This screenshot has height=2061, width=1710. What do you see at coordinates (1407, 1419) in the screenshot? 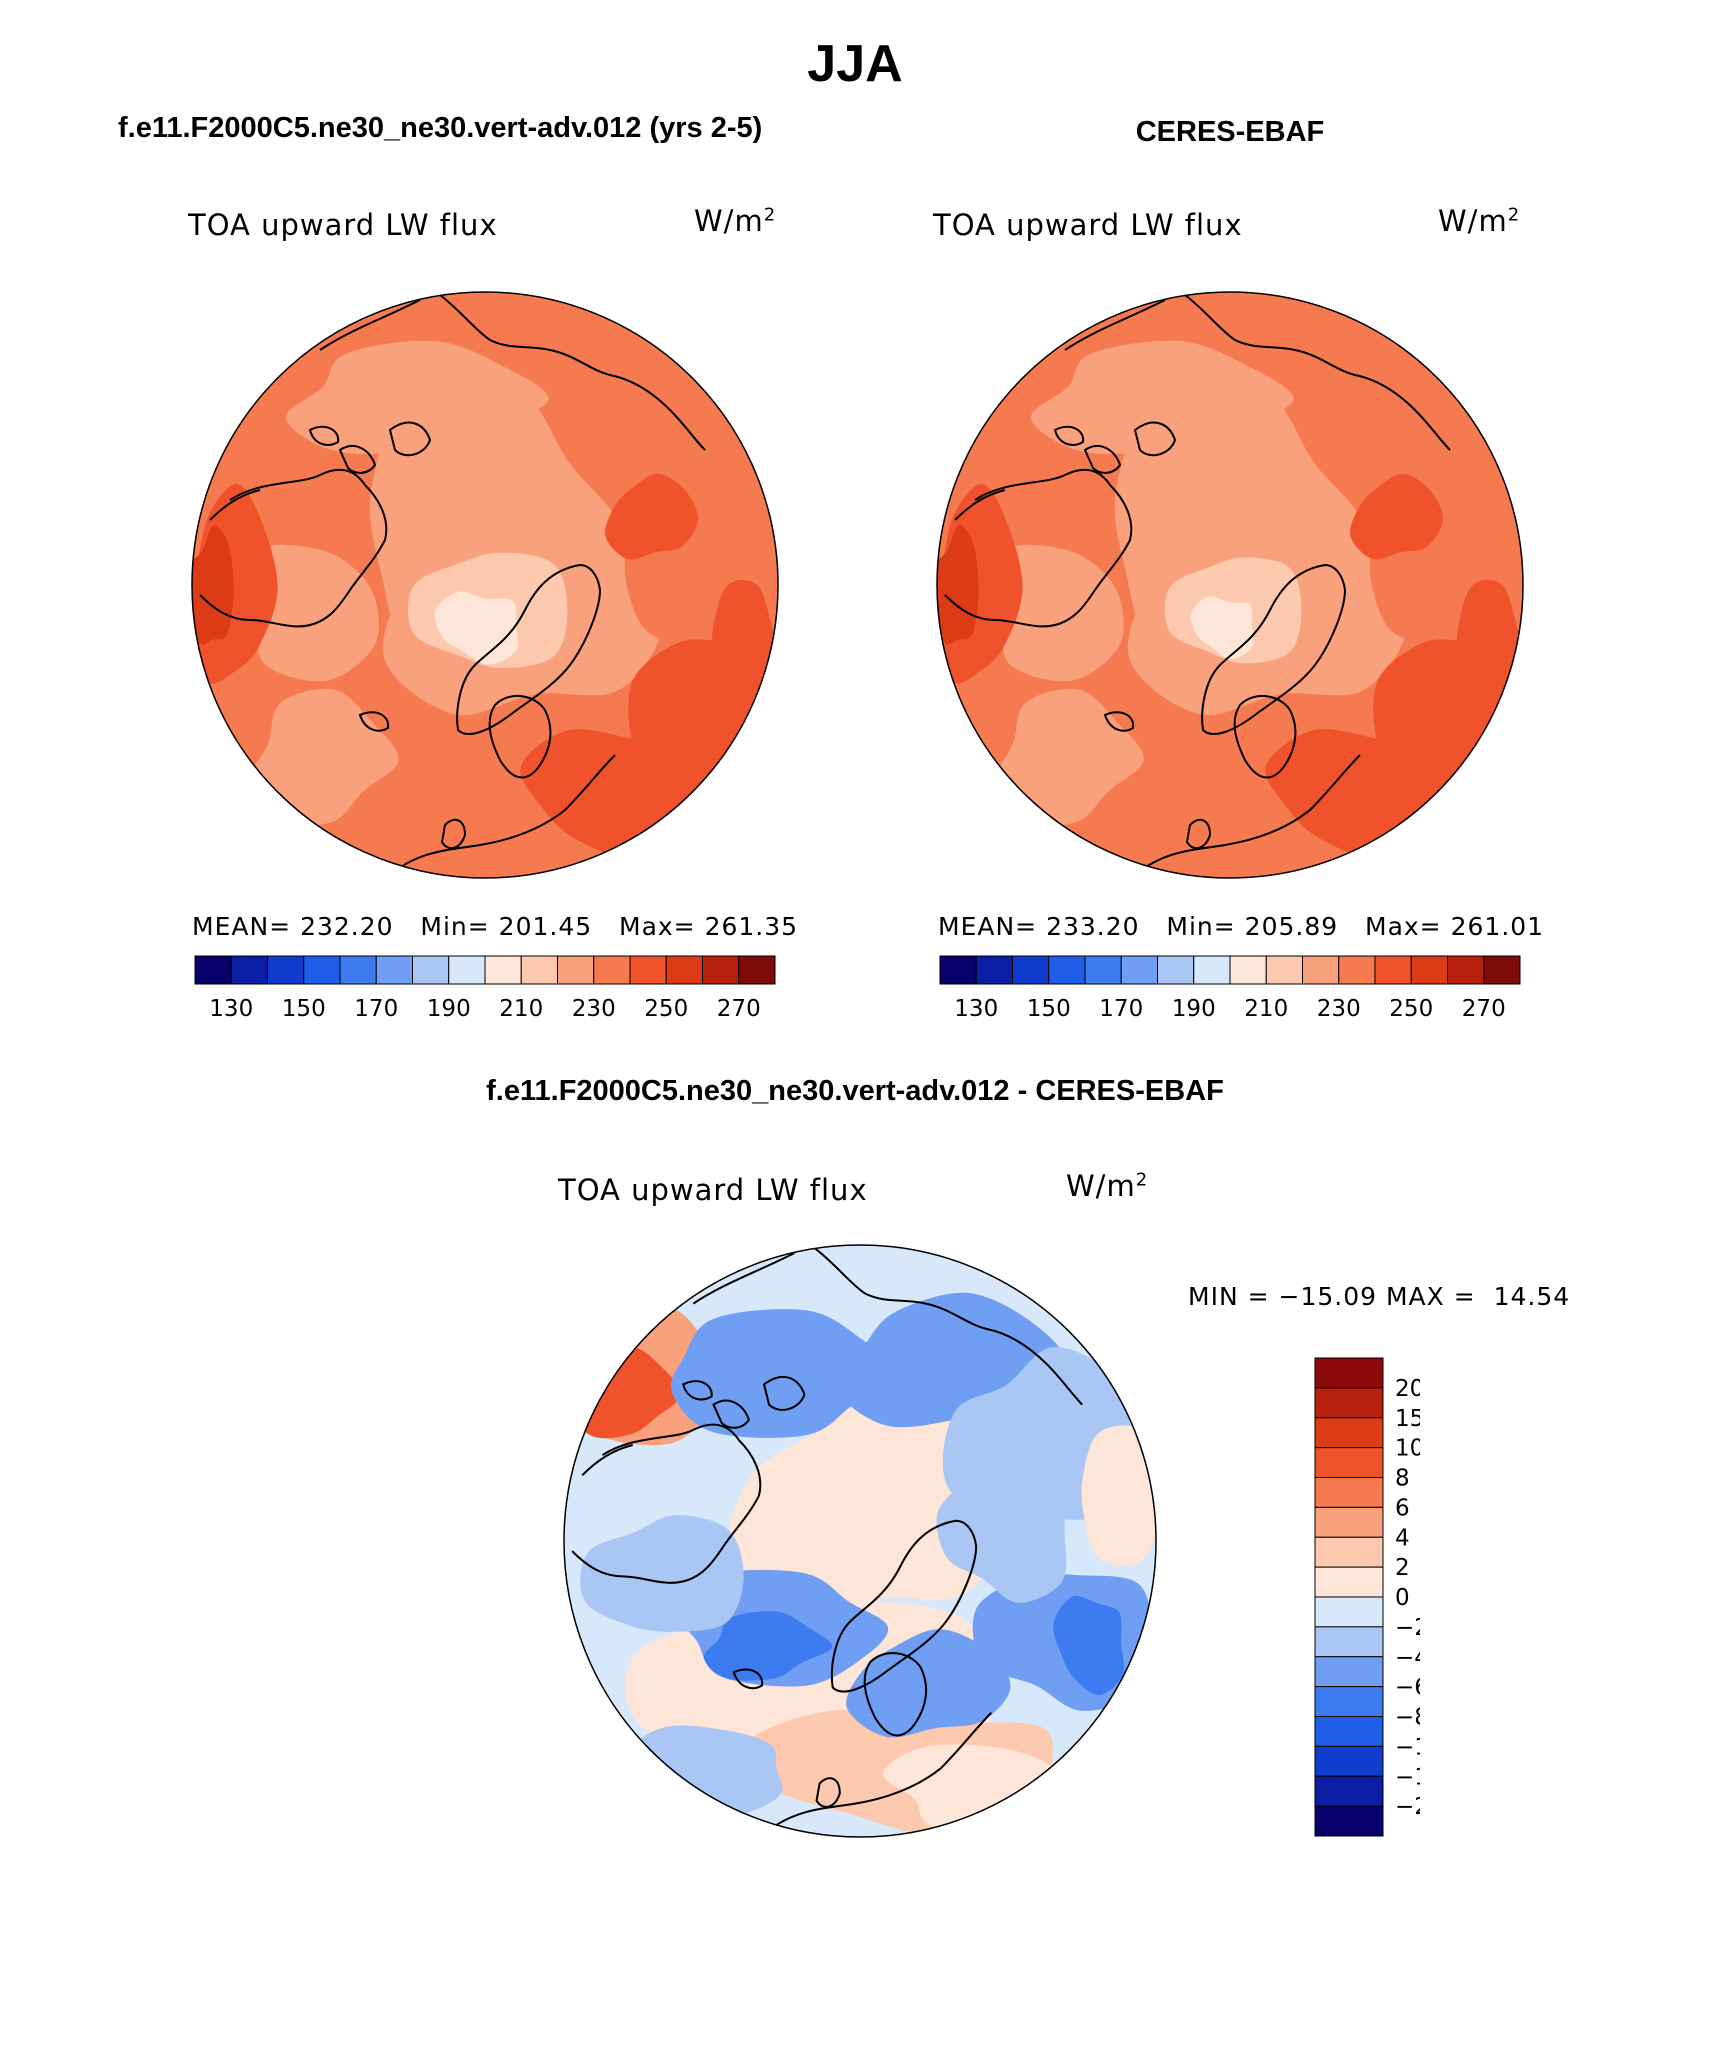
I see `colorbar-tick-label: 15` at bounding box center [1407, 1419].